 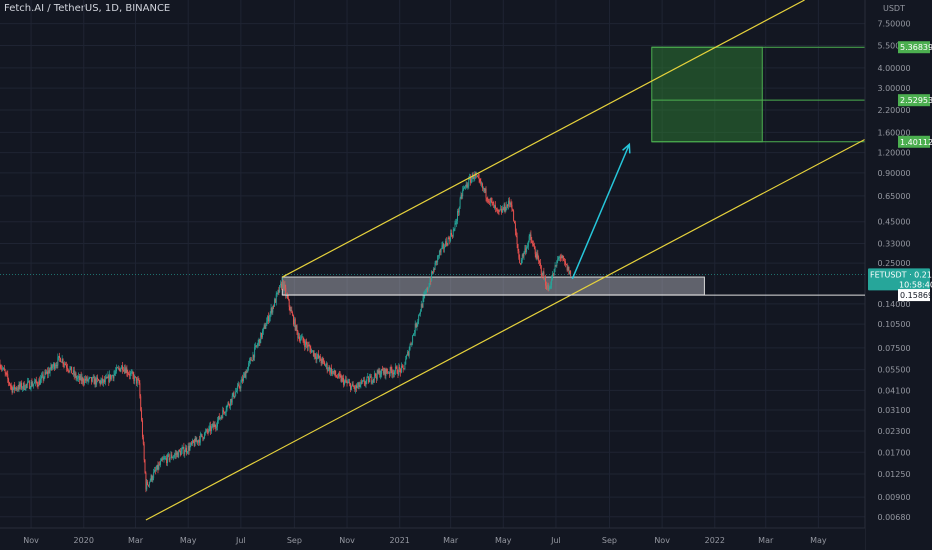 What do you see at coordinates (493, 286) in the screenshot?
I see `support-zone` at bounding box center [493, 286].